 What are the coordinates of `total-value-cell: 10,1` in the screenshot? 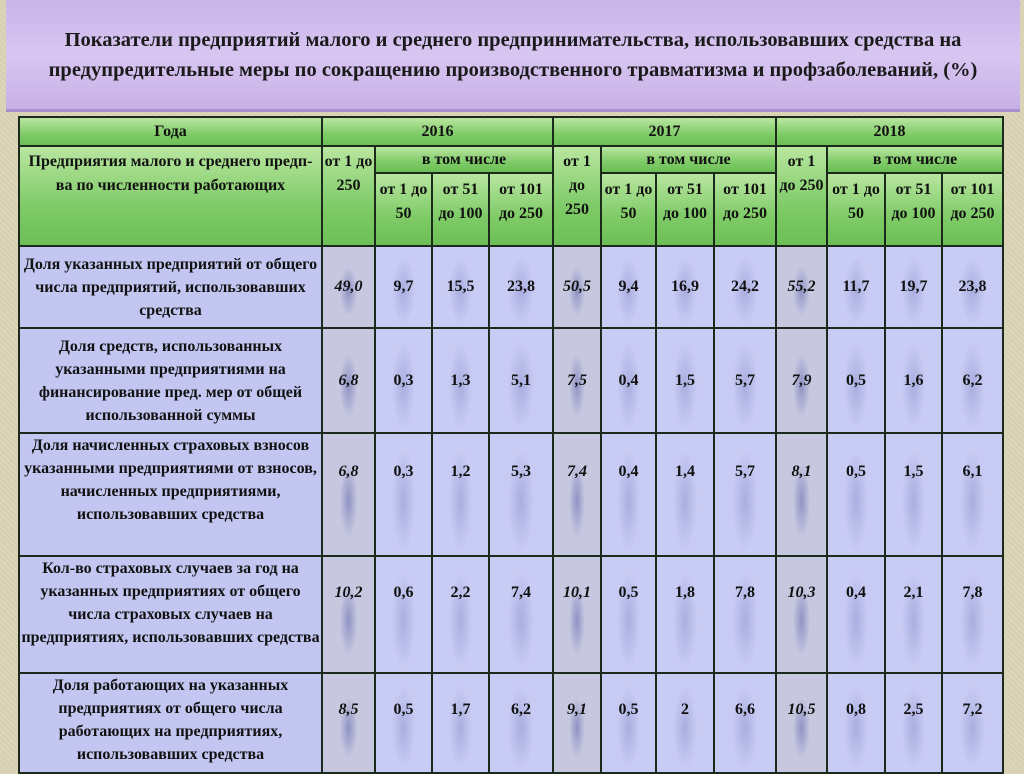 It's located at (577, 614).